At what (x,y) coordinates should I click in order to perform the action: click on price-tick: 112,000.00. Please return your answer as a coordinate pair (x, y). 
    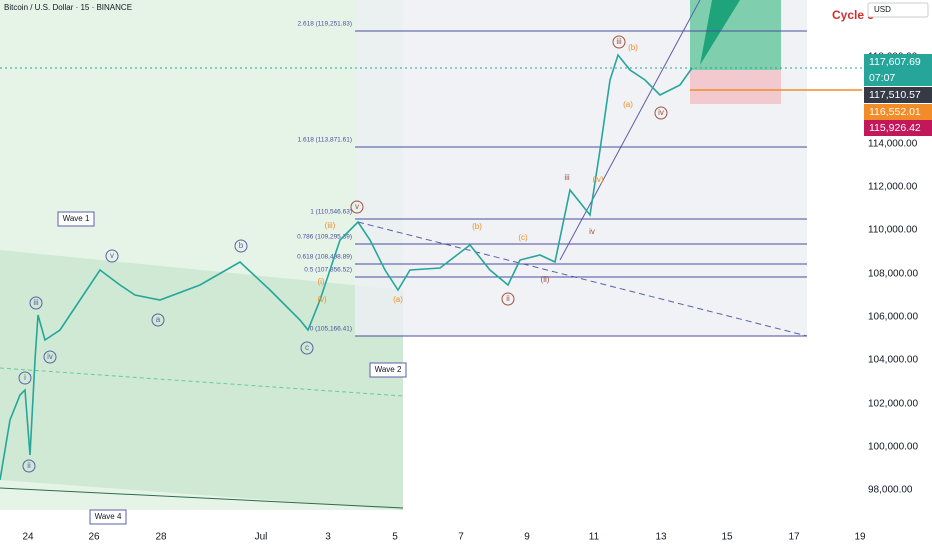
    Looking at the image, I should click on (893, 187).